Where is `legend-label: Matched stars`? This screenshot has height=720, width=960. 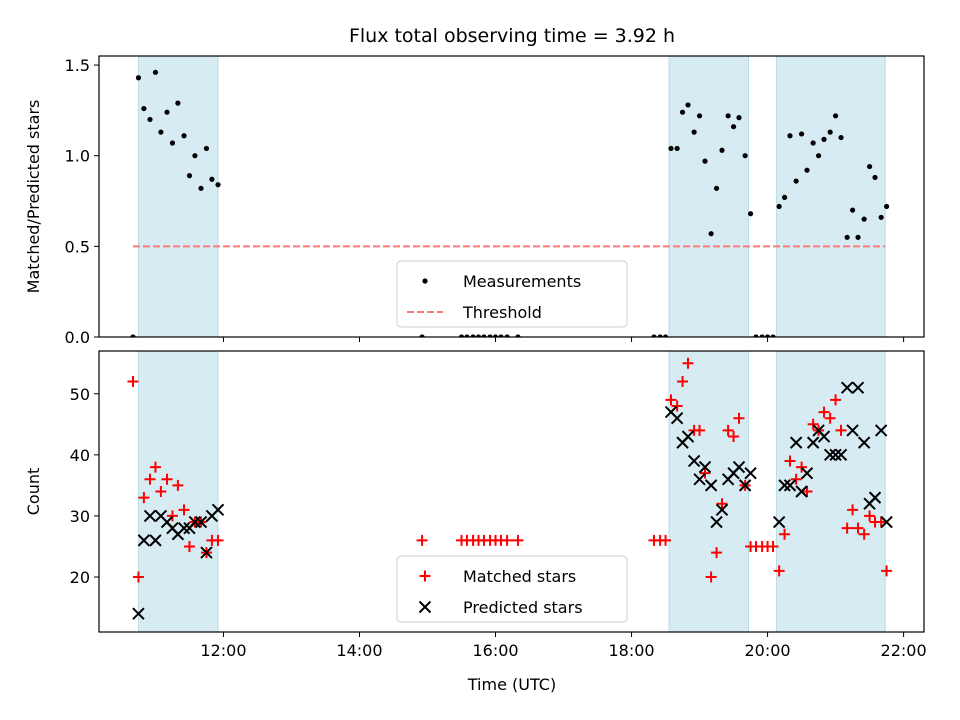
legend-label: Matched stars is located at coordinates (519, 576).